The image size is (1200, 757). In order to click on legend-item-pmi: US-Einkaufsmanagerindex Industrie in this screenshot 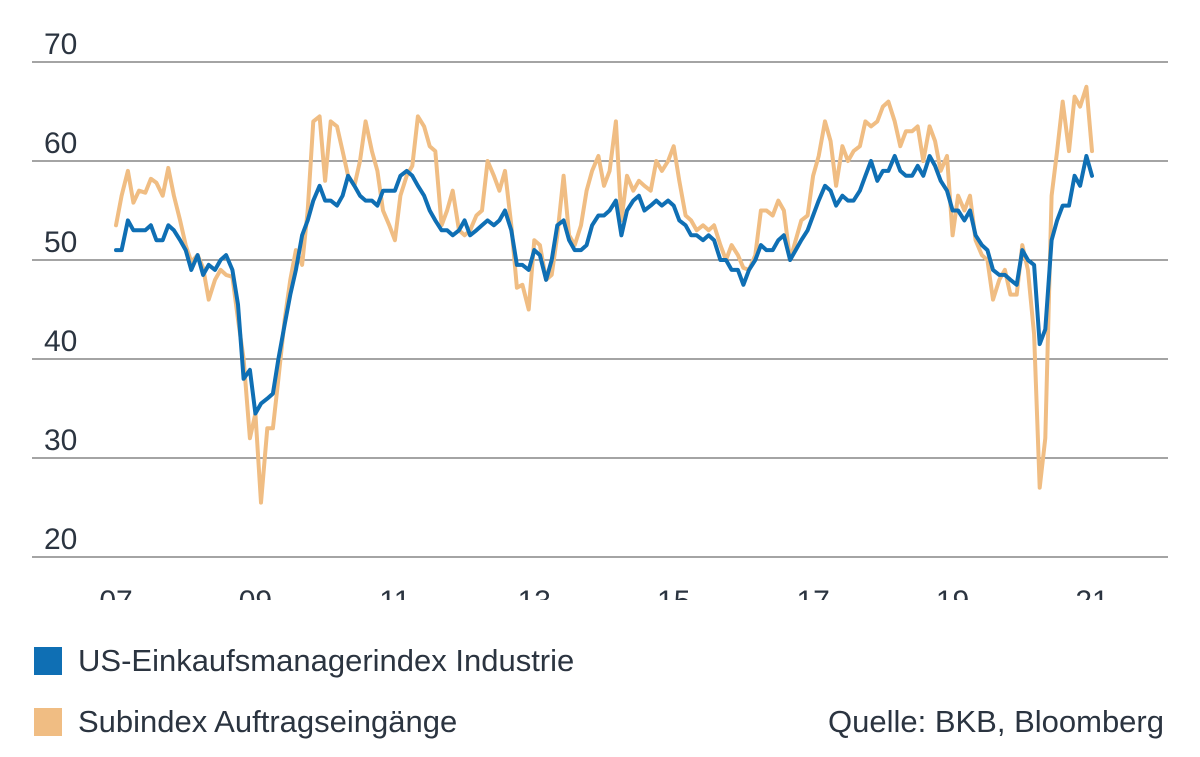, I will do `click(304, 661)`.